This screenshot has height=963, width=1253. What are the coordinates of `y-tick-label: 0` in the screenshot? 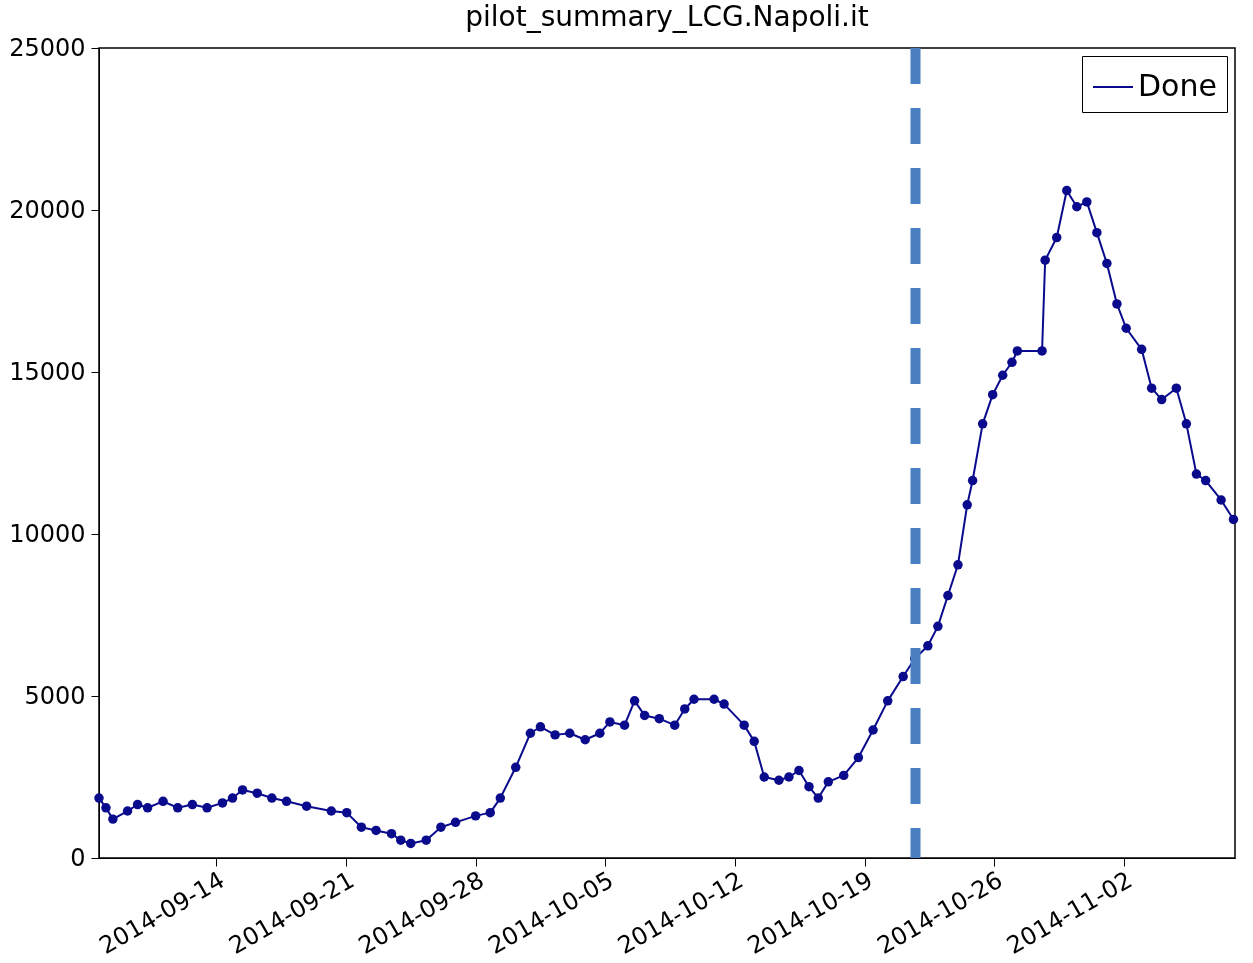 It's located at (78, 857).